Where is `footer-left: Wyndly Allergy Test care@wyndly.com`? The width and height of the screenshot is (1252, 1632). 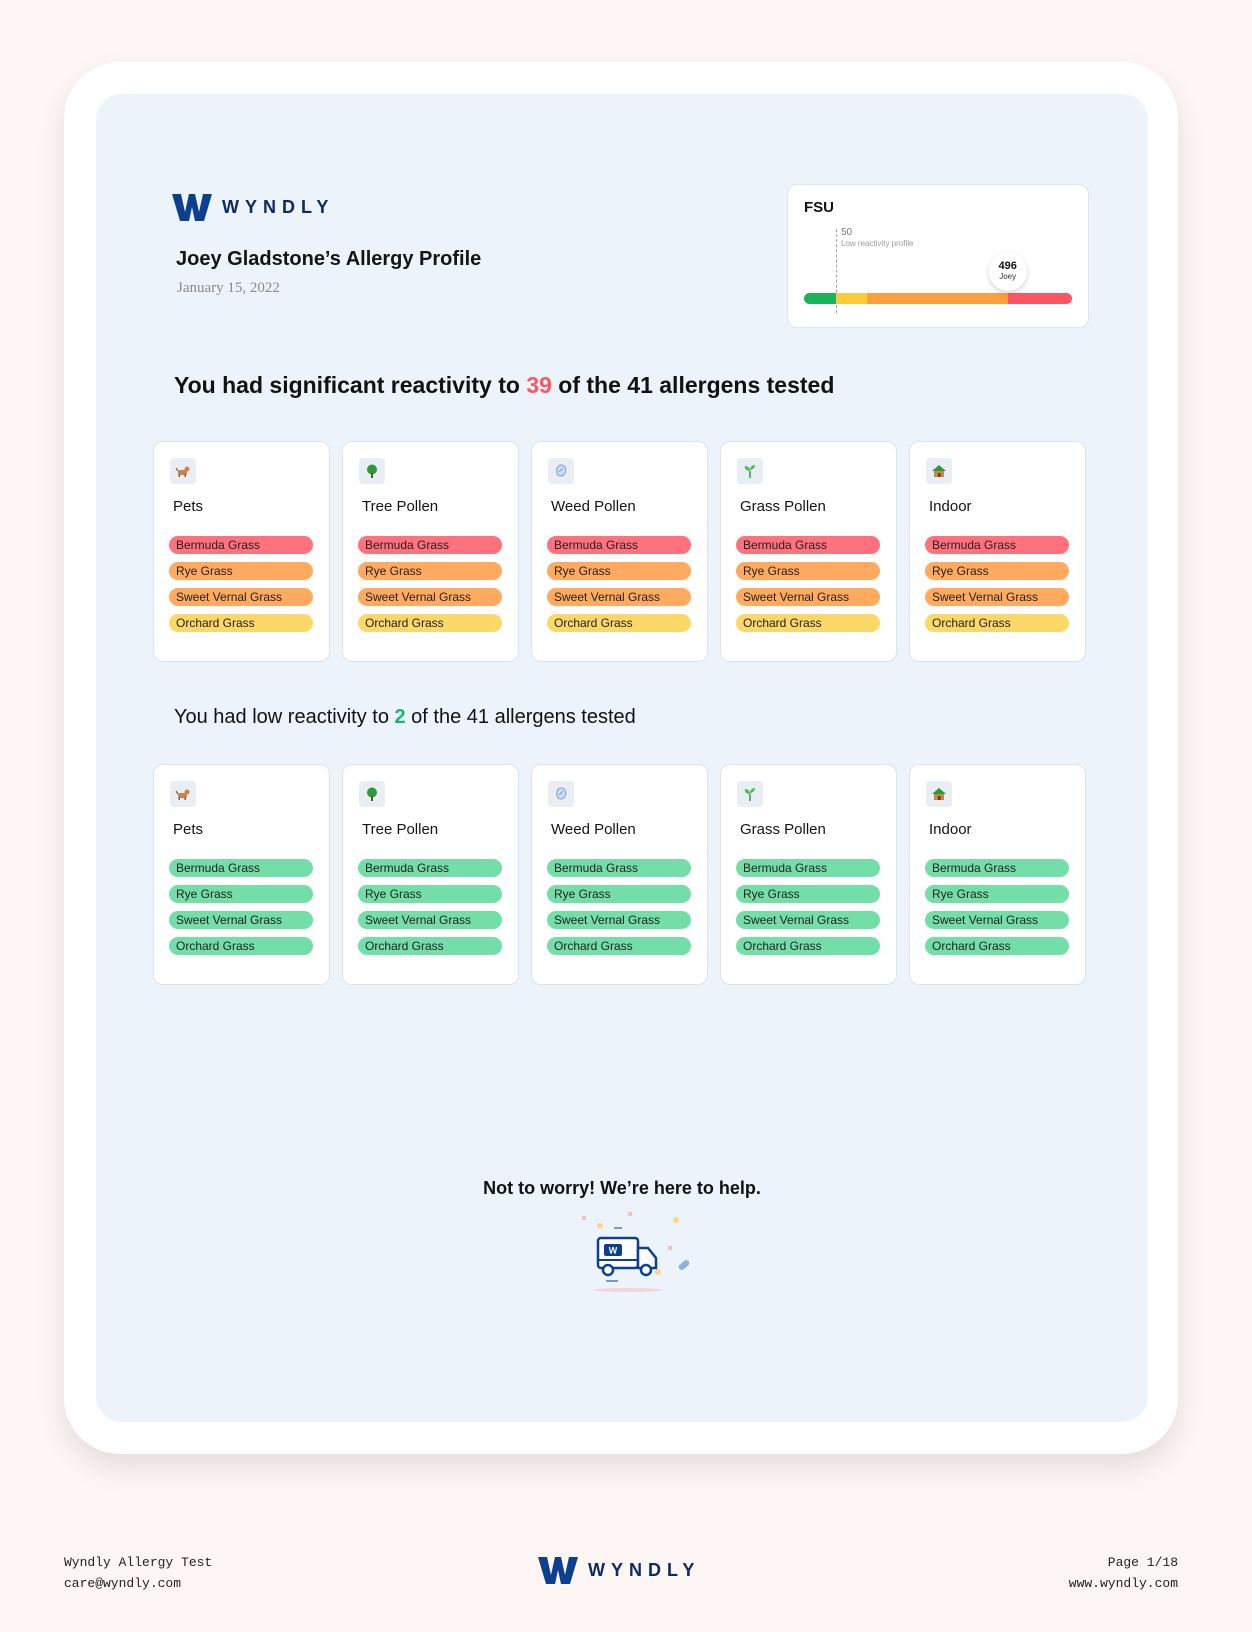
footer-left: Wyndly Allergy Test care@wyndly.com is located at coordinates (138, 1573).